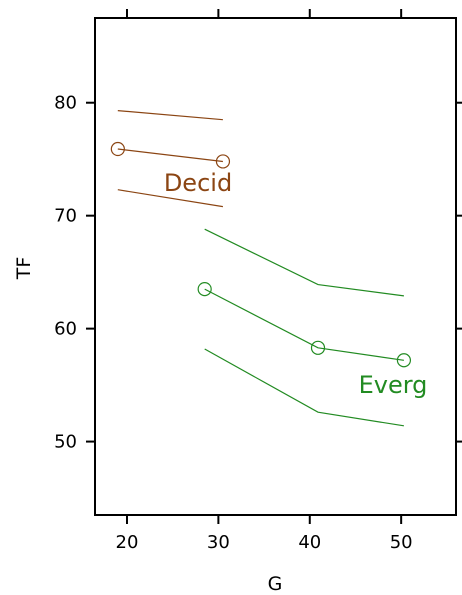 This screenshot has height=595, width=462. What do you see at coordinates (198, 183) in the screenshot?
I see `decid-series-label: Decid` at bounding box center [198, 183].